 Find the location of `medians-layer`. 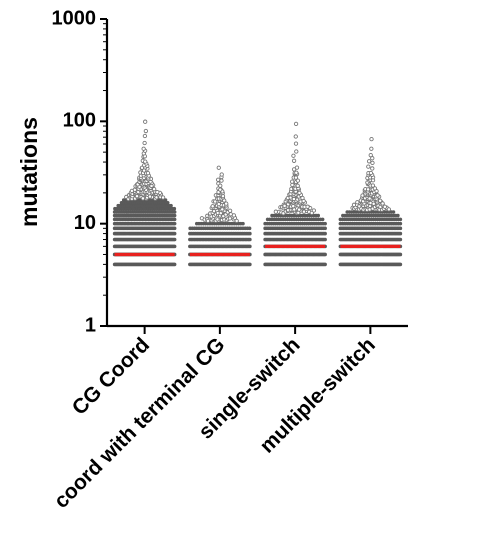

medians-layer is located at coordinates (257, 250).